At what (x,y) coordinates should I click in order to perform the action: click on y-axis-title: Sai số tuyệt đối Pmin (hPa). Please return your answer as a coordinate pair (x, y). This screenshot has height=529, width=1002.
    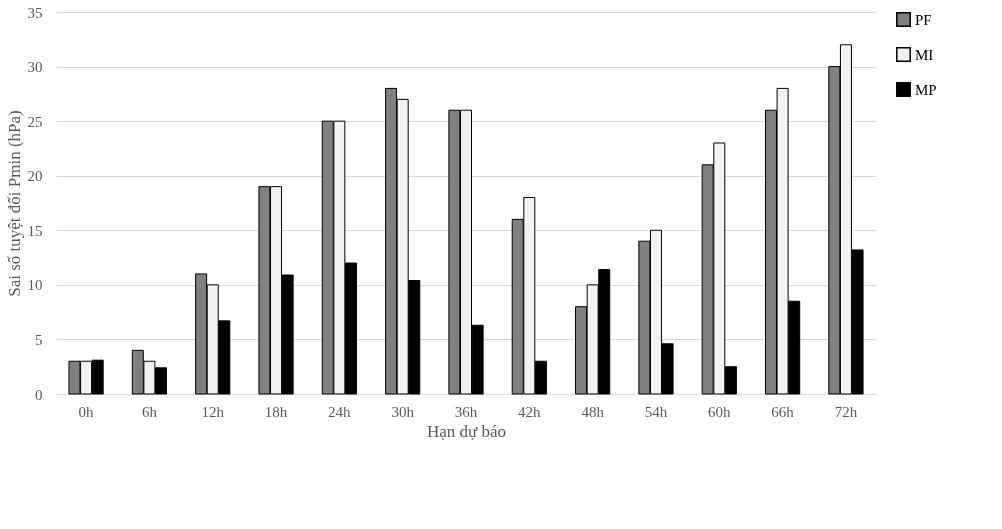
    Looking at the image, I should click on (14, 203).